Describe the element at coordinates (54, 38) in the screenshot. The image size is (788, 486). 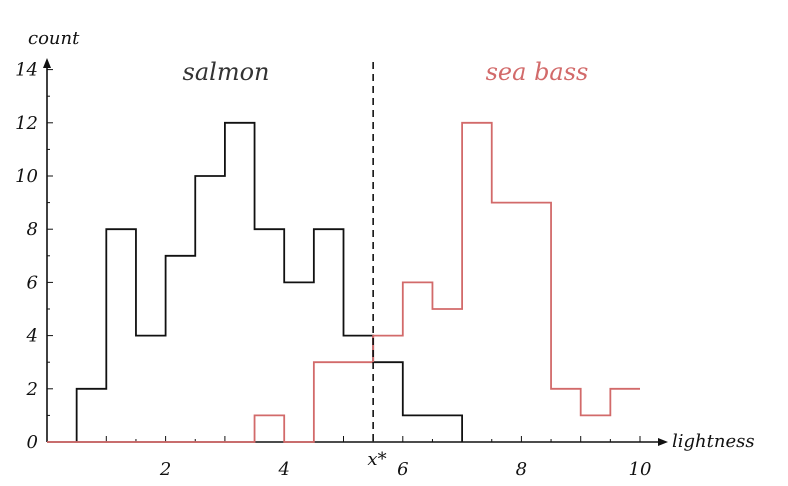
I see `y-axis-title: count` at that location.